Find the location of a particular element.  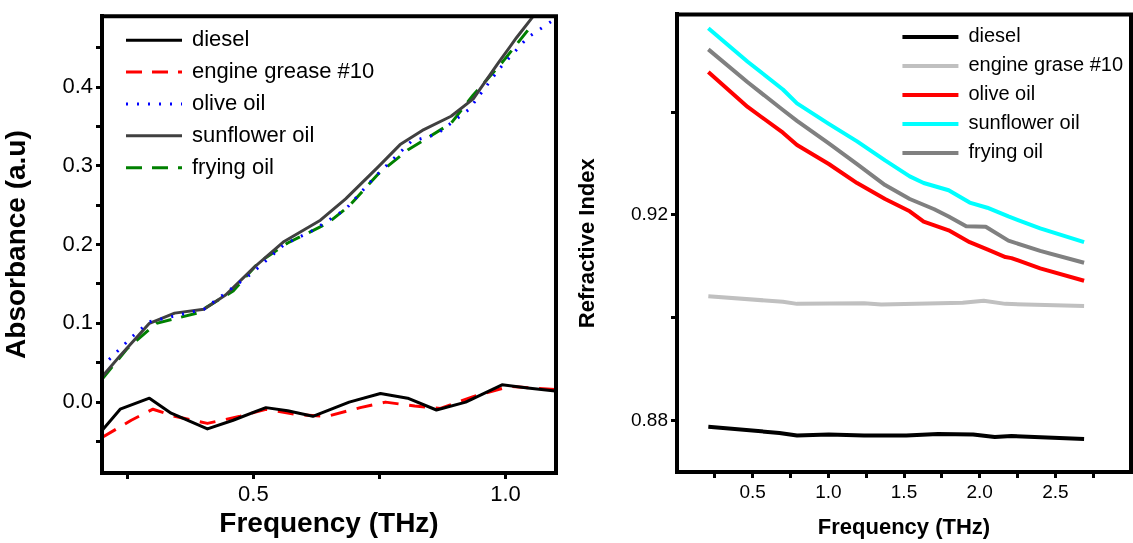

legend-label: engine grase #10 is located at coordinates (1046, 64).